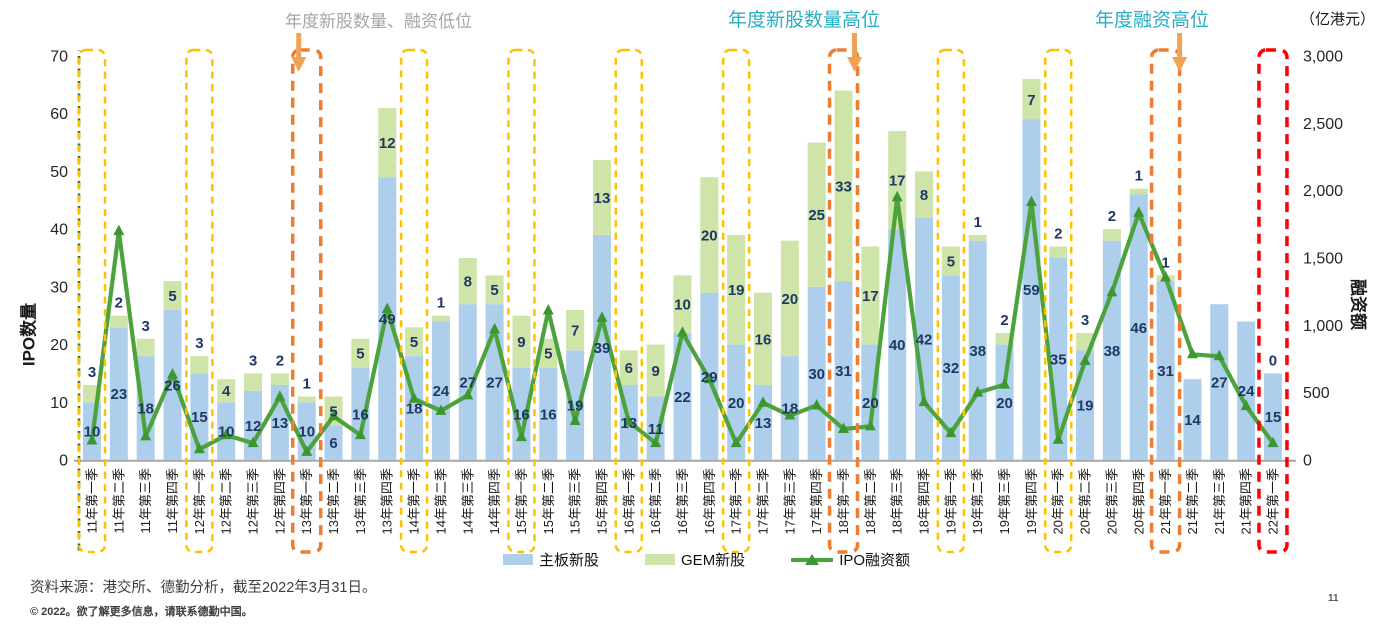  Describe the element at coordinates (1031, 100) in the screenshot. I see `bar-value-label: 7` at that location.